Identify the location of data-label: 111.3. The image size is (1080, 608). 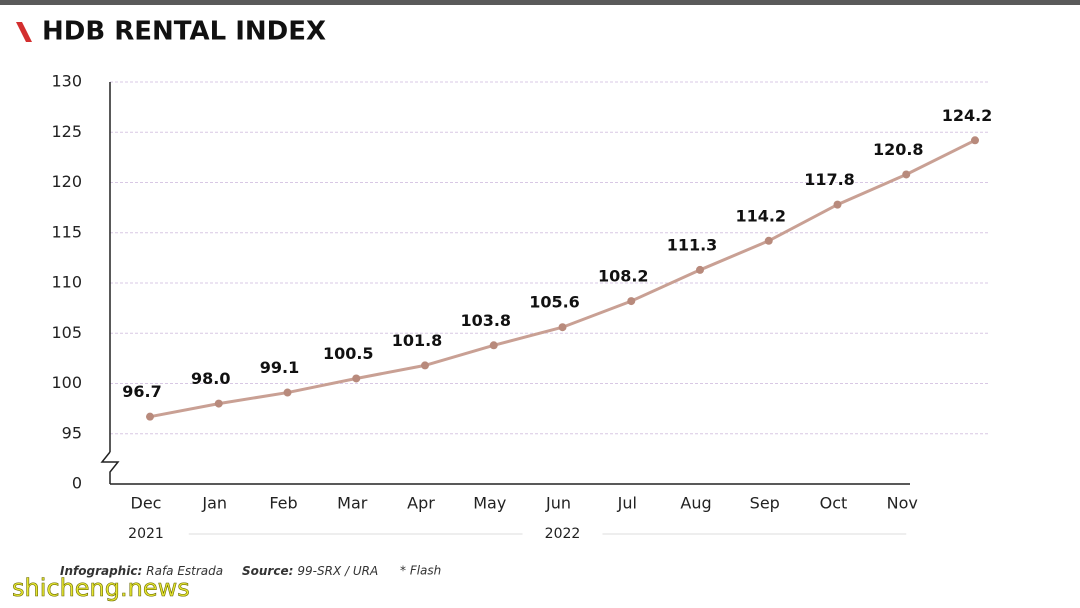
(692, 244).